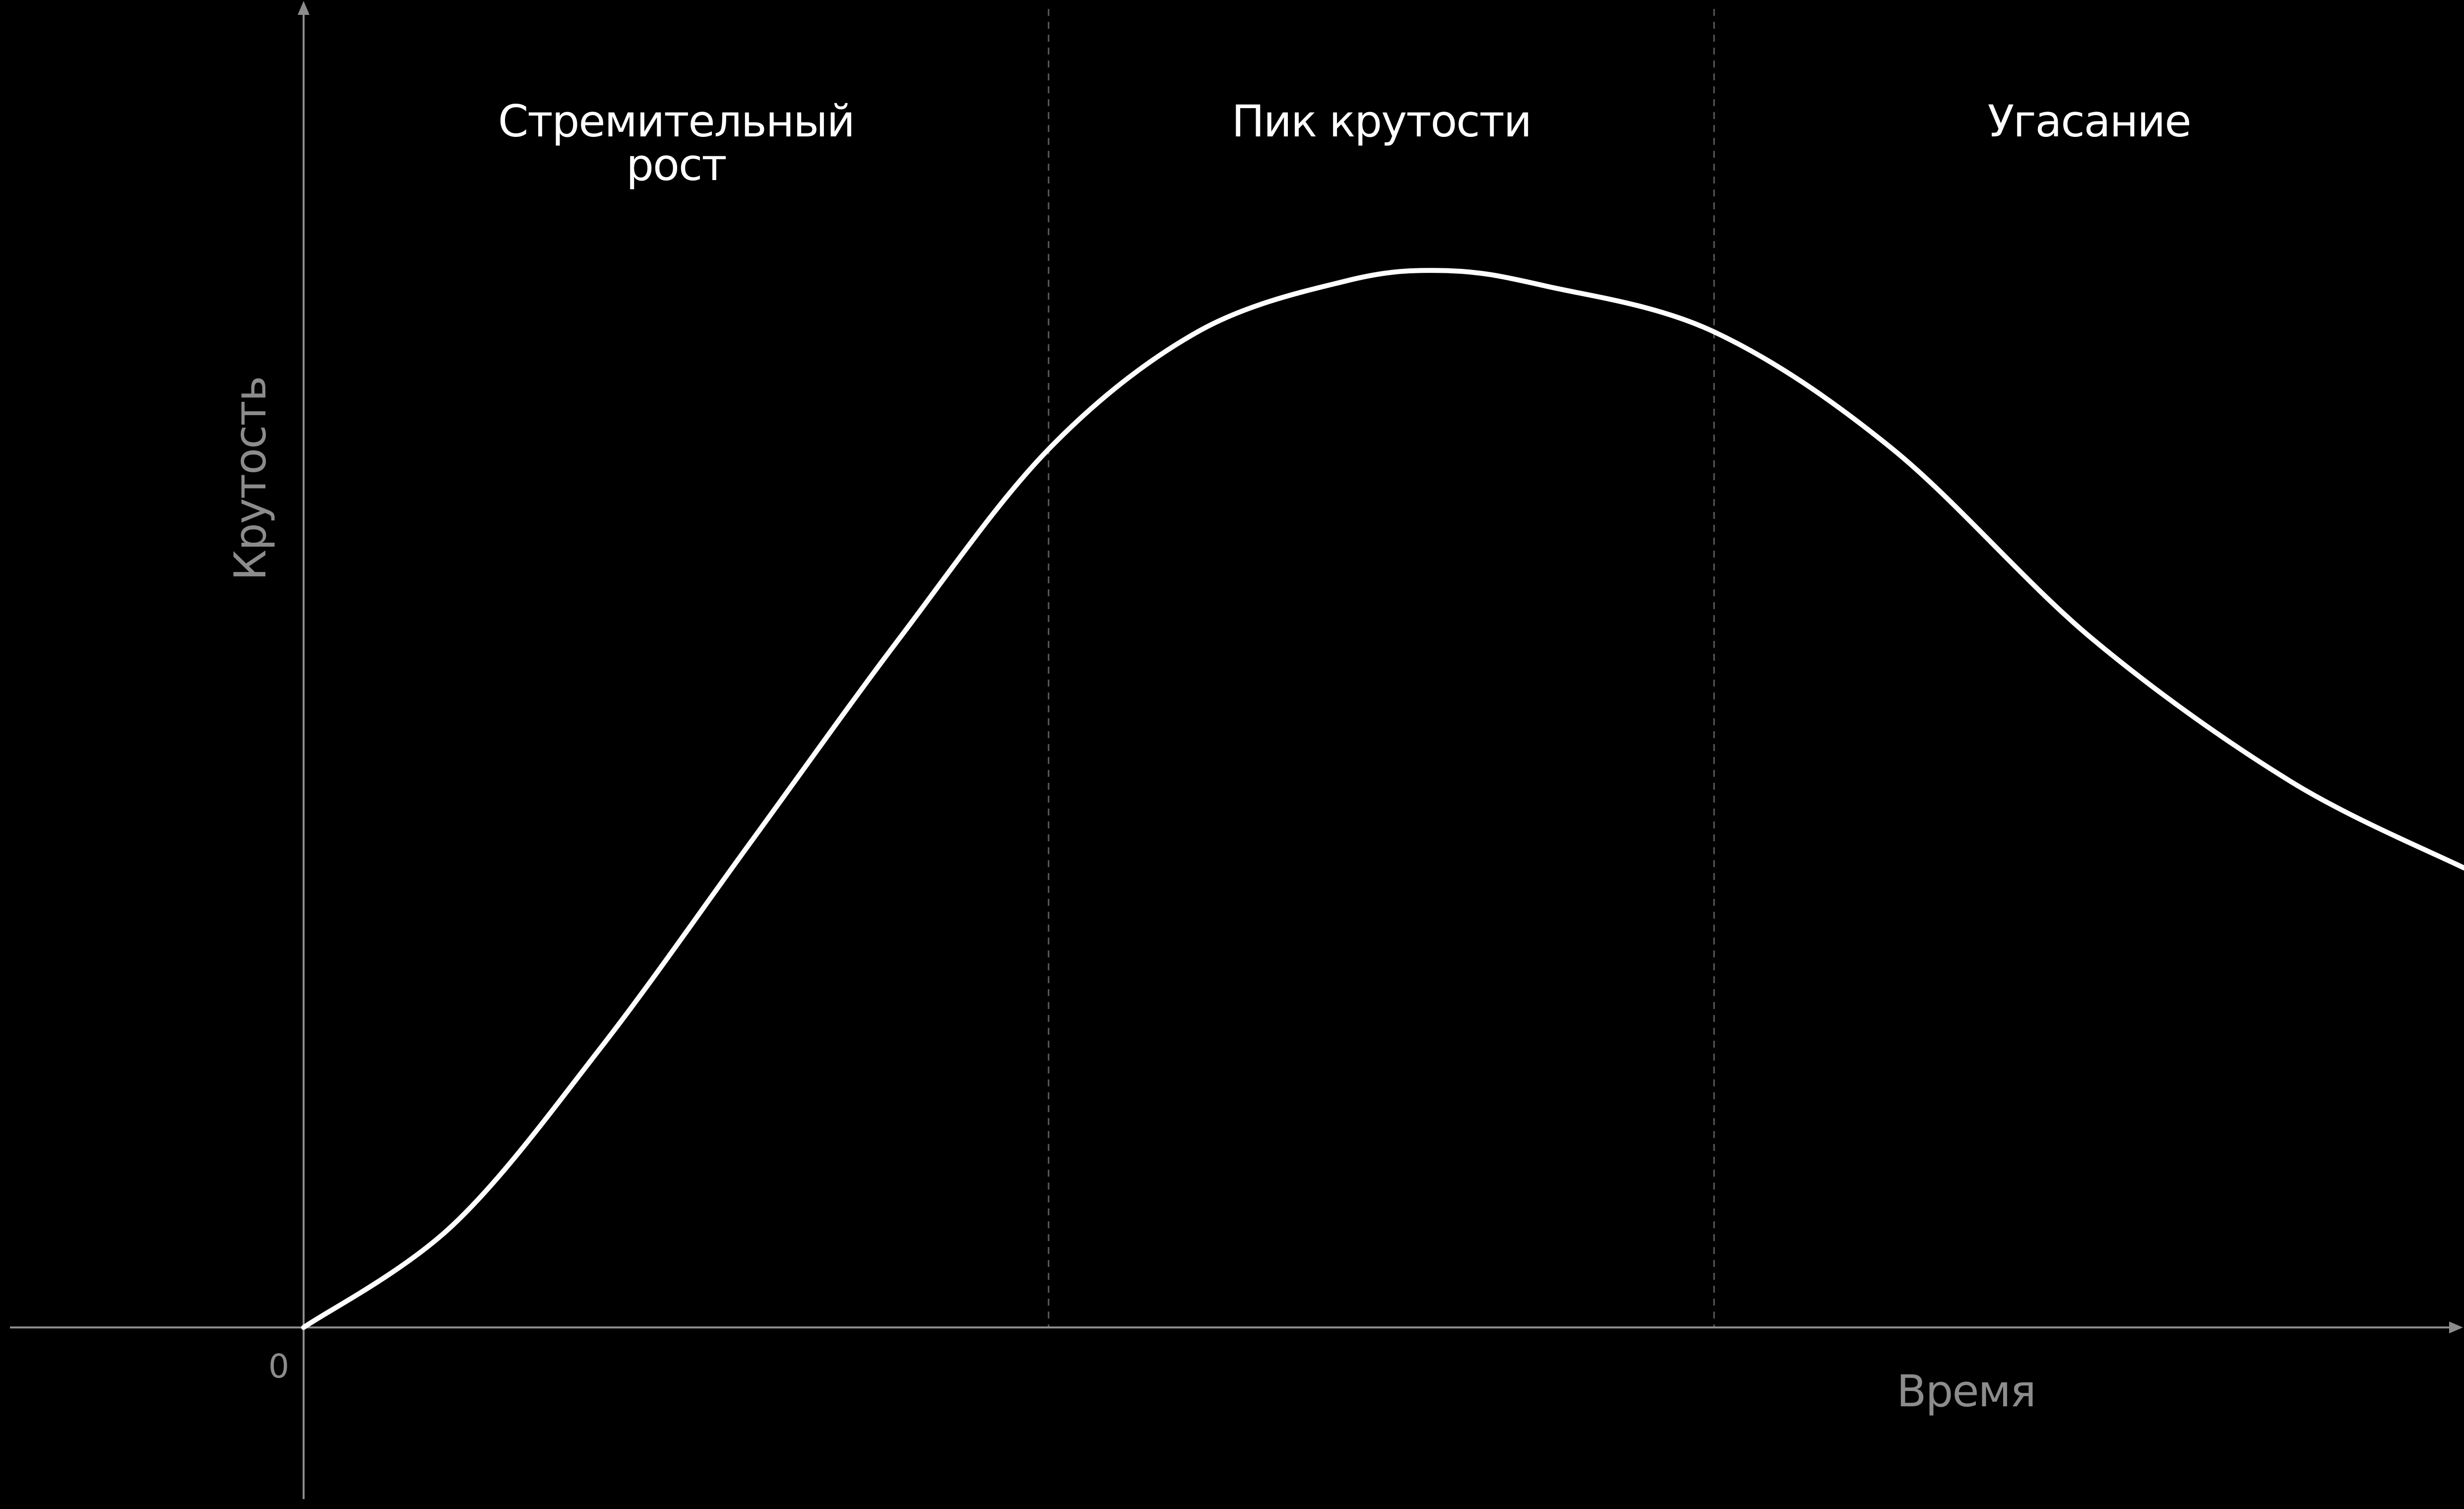 Image resolution: width=2464 pixels, height=1509 pixels. I want to click on phase-label-2: Пик крутости, so click(1382, 121).